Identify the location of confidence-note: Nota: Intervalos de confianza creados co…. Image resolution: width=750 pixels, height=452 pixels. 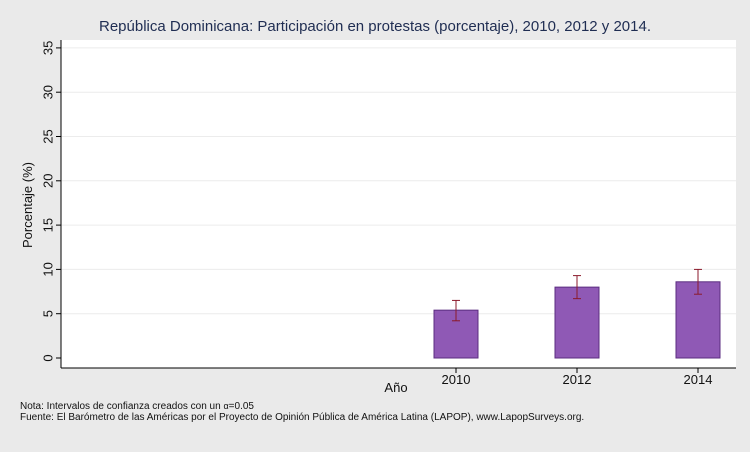
(137, 406).